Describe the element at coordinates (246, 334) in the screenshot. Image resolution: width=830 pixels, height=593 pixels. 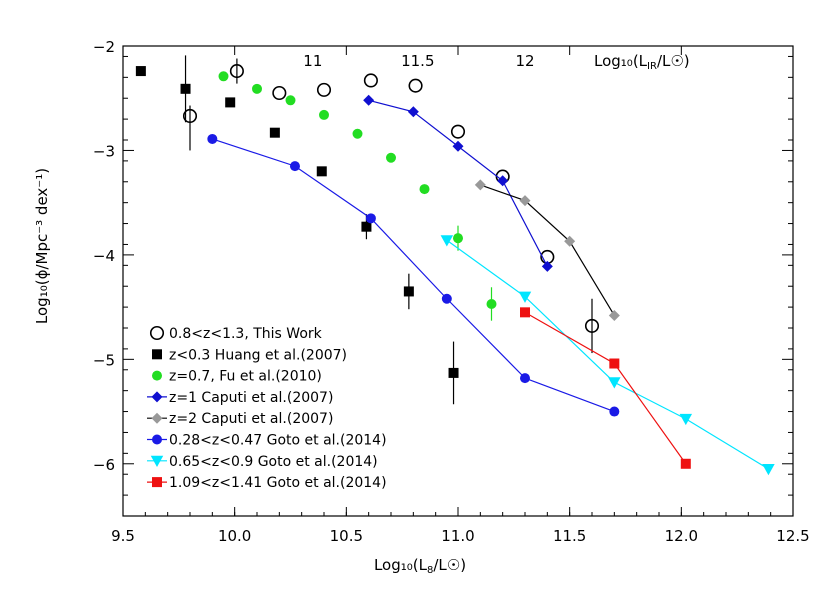
I see `legend-label: 0.8<z<1.3, This Work` at that location.